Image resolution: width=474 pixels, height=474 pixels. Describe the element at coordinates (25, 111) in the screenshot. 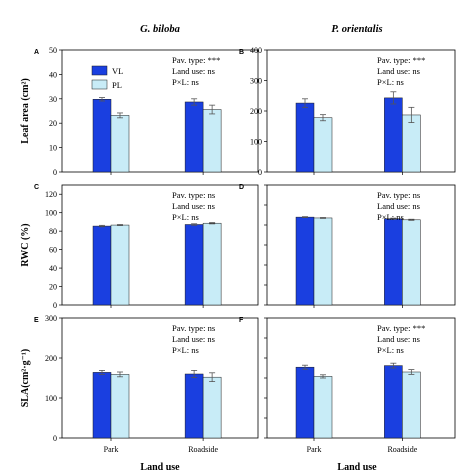

I see `panel-a-ylabel: Leaf area (cm²)` at that location.